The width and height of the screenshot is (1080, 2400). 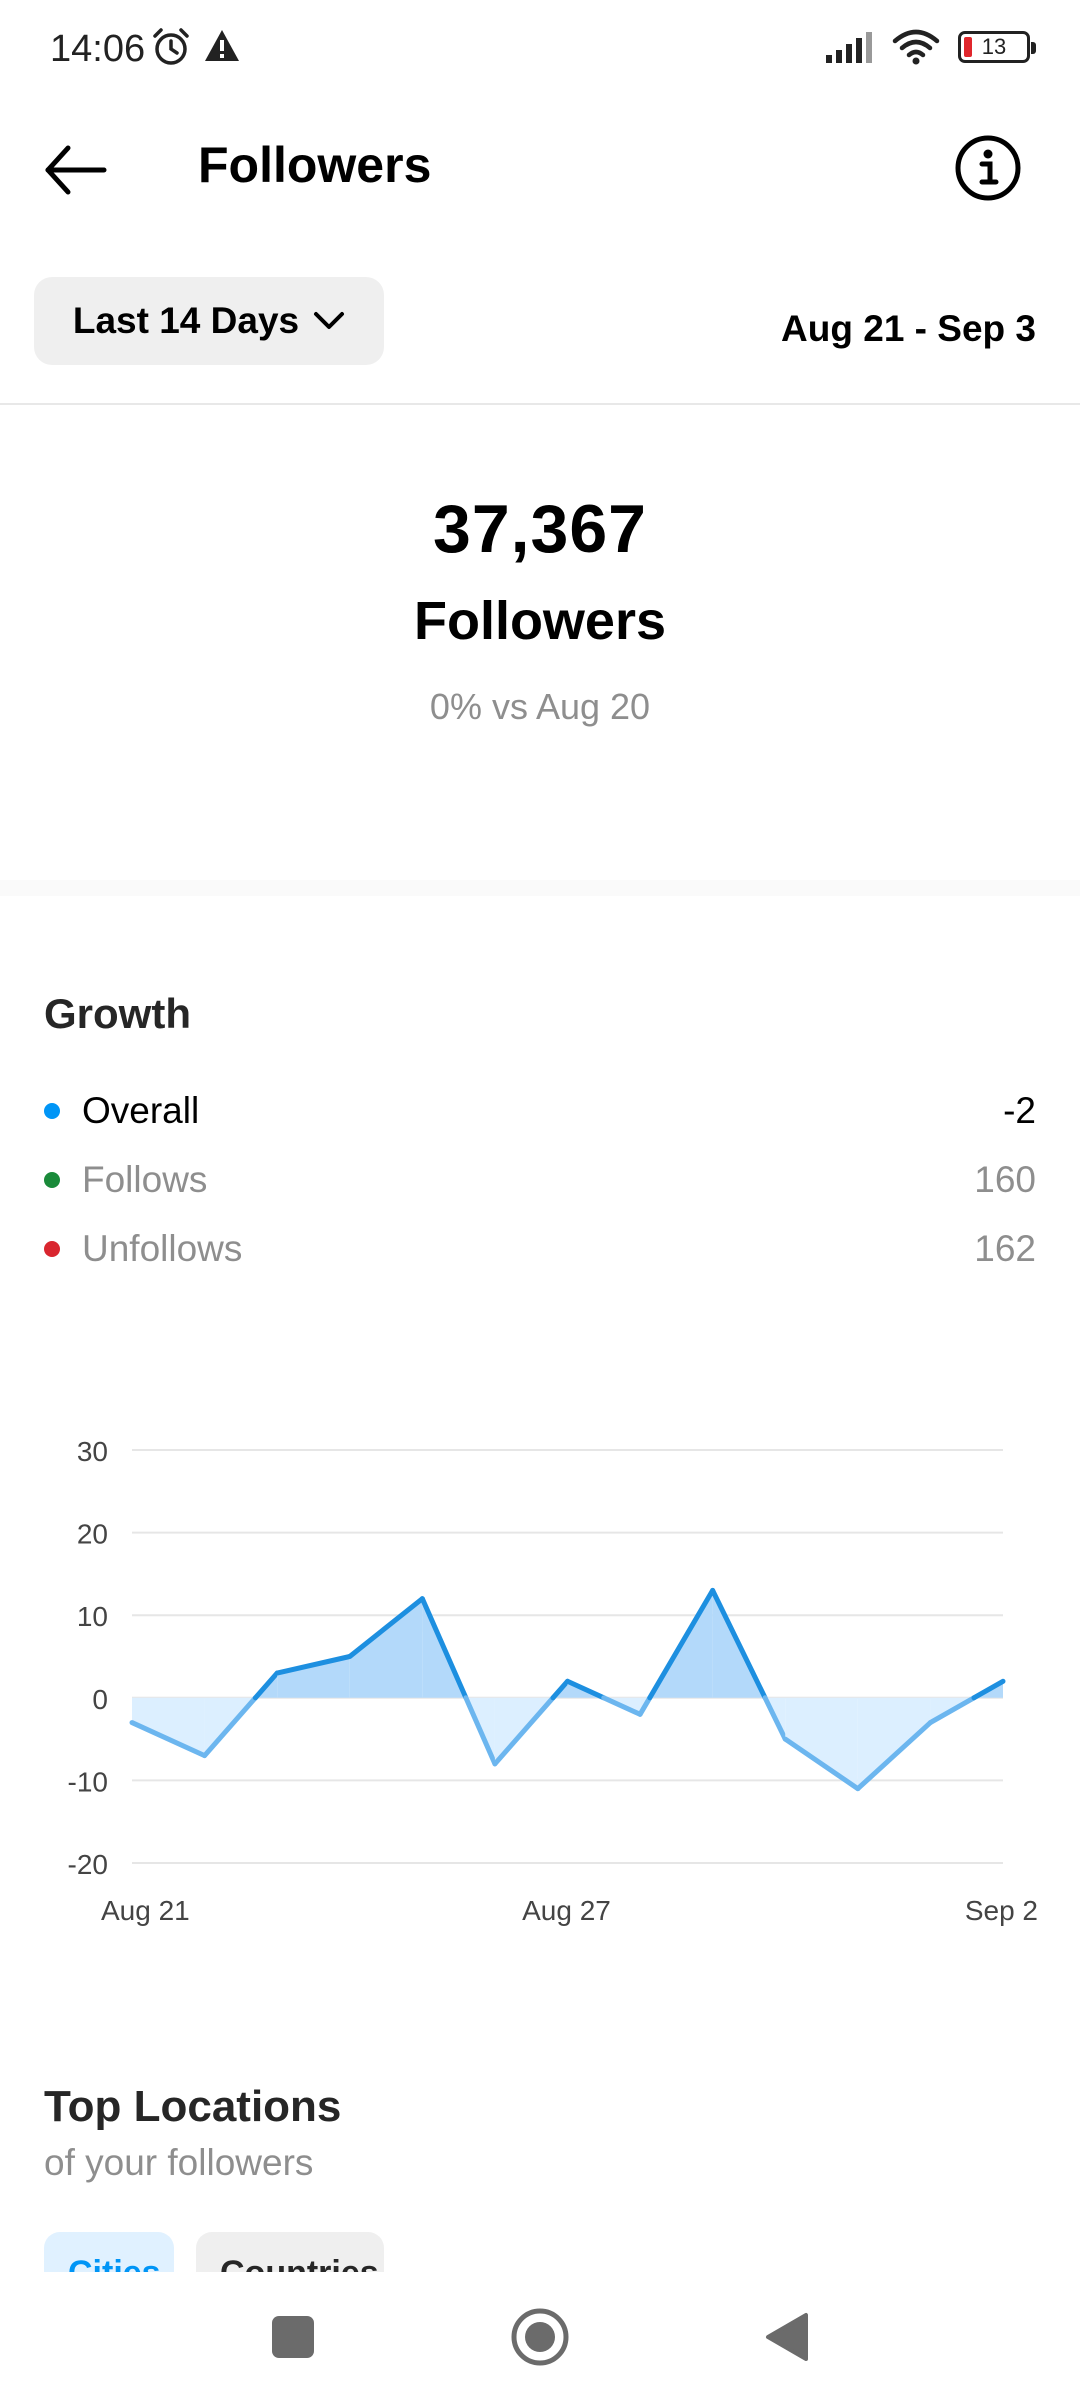 What do you see at coordinates (540, 50) in the screenshot?
I see `status-bar: 14:06 13` at bounding box center [540, 50].